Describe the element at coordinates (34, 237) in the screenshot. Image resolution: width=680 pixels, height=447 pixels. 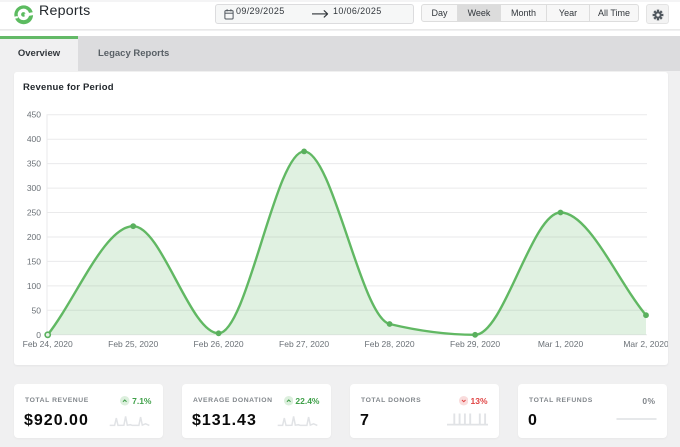
I see `svg-text: 200` at that location.